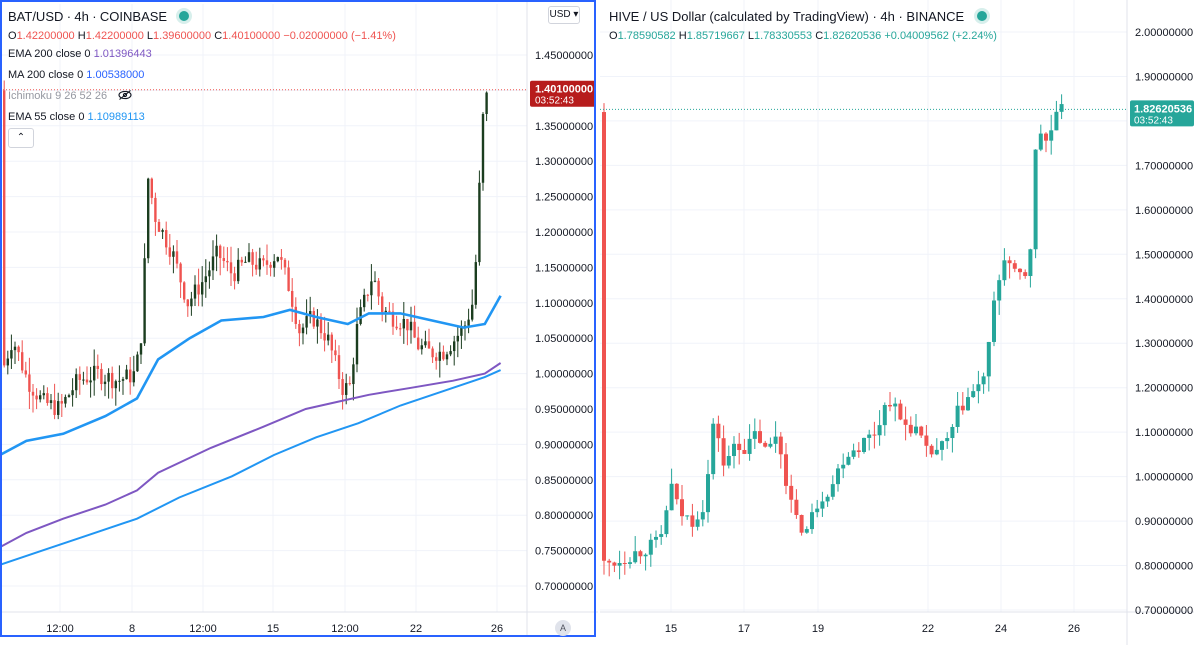  Describe the element at coordinates (1163, 109) in the screenshot. I see `last-price-value: 1.82620536` at that location.